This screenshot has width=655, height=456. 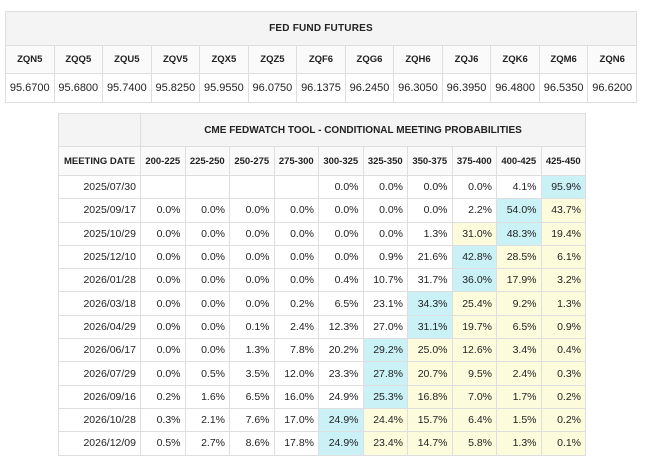 I want to click on probability-cell: 24.4%, so click(x=385, y=420).